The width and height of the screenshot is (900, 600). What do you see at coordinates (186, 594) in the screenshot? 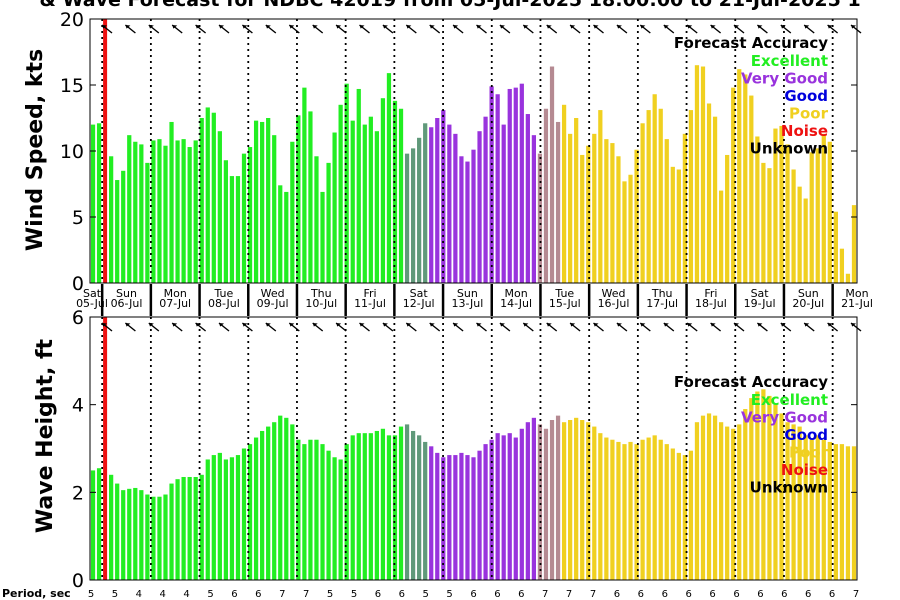
I see `period-value: 4` at bounding box center [186, 594].